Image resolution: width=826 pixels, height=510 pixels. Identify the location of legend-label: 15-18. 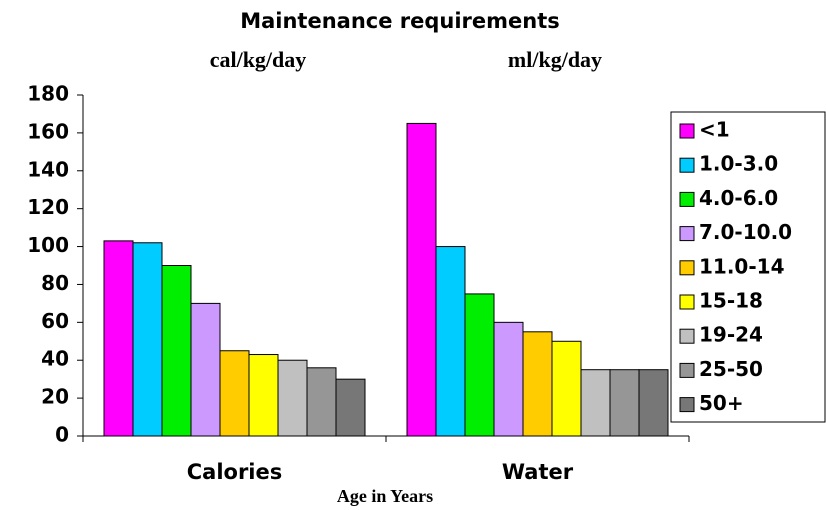
(731, 301).